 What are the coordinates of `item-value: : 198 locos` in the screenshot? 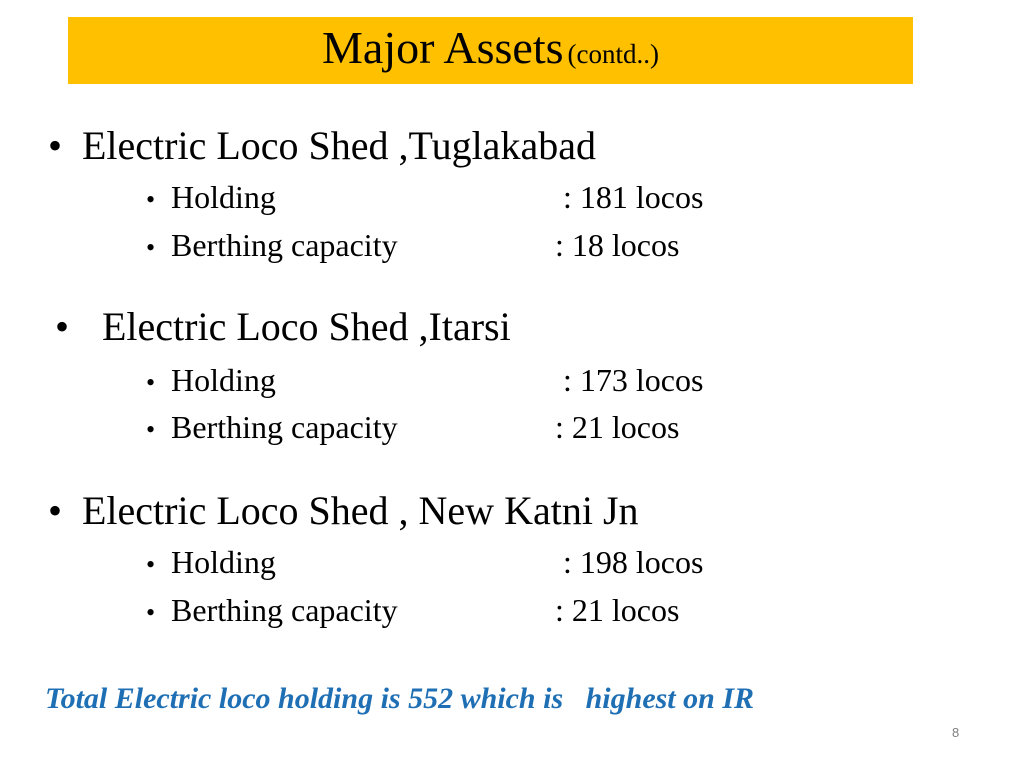 It's located at (633, 562).